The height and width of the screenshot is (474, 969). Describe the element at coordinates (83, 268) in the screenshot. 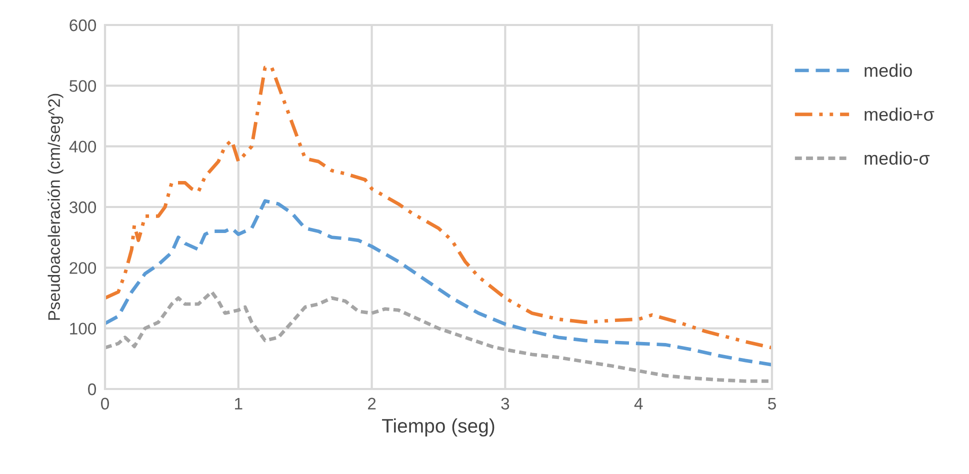

I see `y-tick-label: 200` at that location.